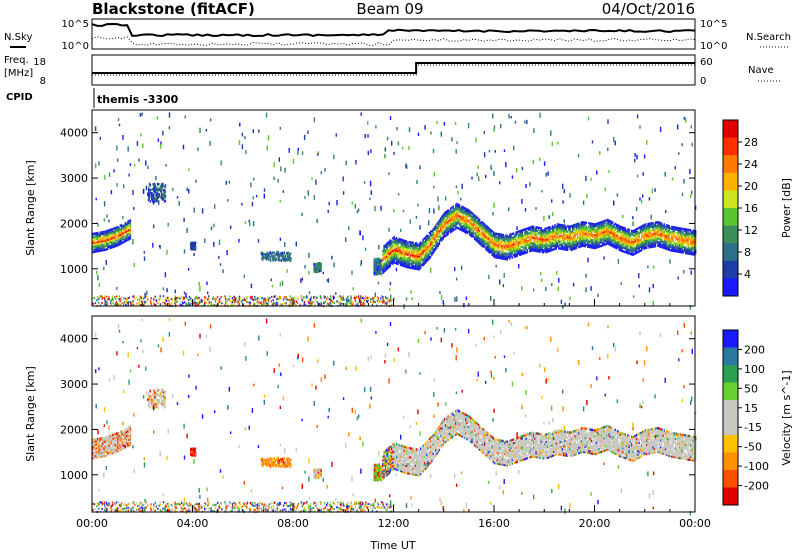 The width and height of the screenshot is (800, 554). I want to click on beam-title: Beam 09, so click(389, 9).